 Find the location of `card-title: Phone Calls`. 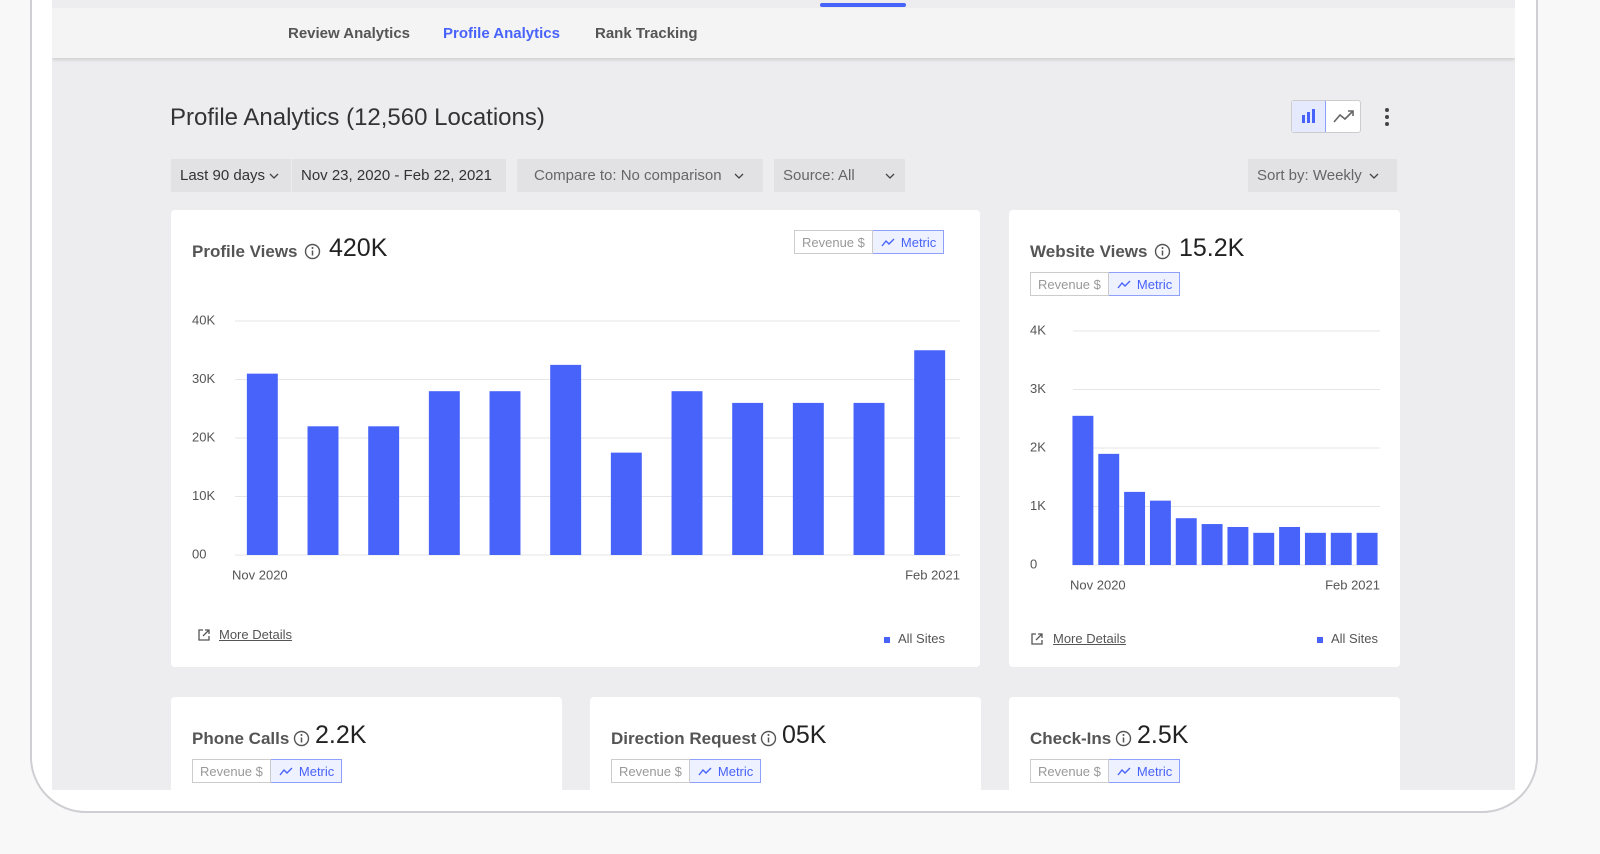

card-title: Phone Calls is located at coordinates (241, 738).